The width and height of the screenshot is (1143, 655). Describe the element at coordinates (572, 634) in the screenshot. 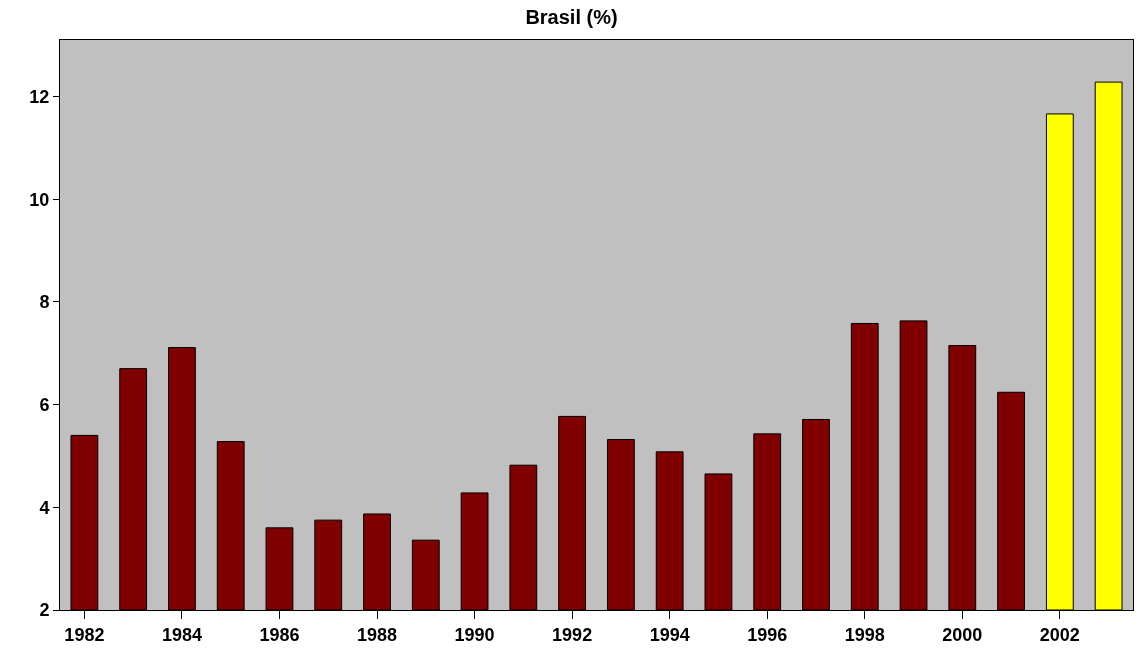

I see `x-tick-label: 1992` at that location.